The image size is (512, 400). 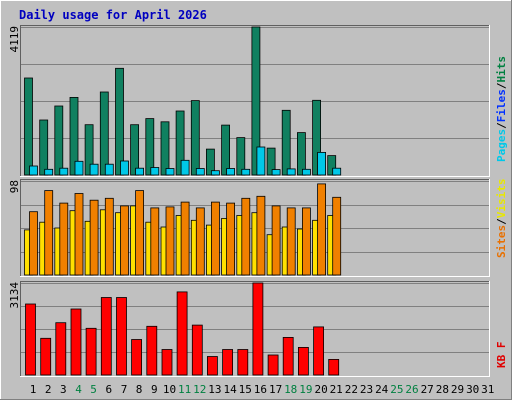 I want to click on chart-title: Daily usage for April 2026, so click(x=113, y=15).